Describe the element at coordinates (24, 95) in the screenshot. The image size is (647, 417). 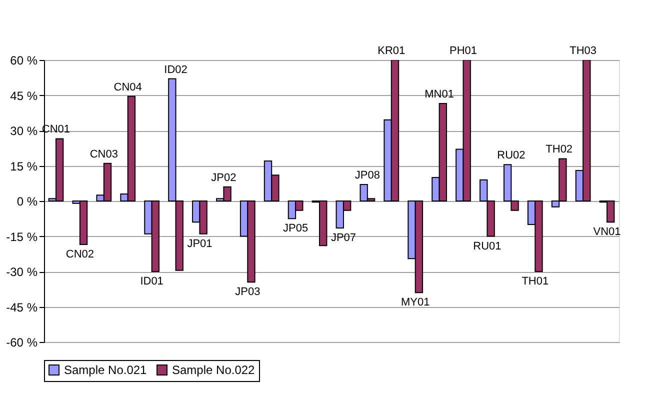
I see `y-tick-label: 45 %` at that location.